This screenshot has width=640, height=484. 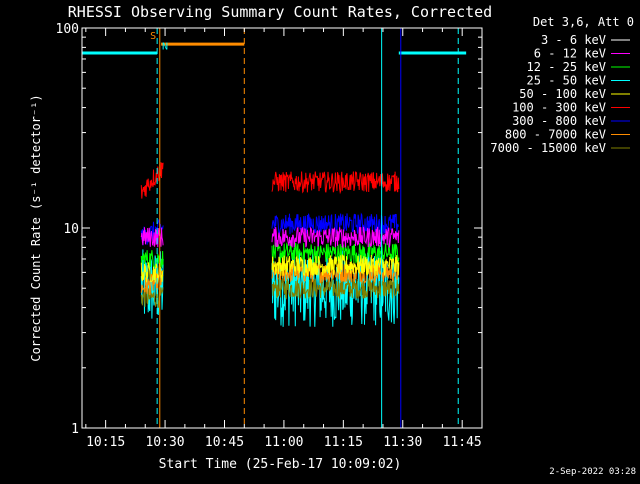 I want to click on x-tick-label-5: 11:30, so click(x=402, y=442).